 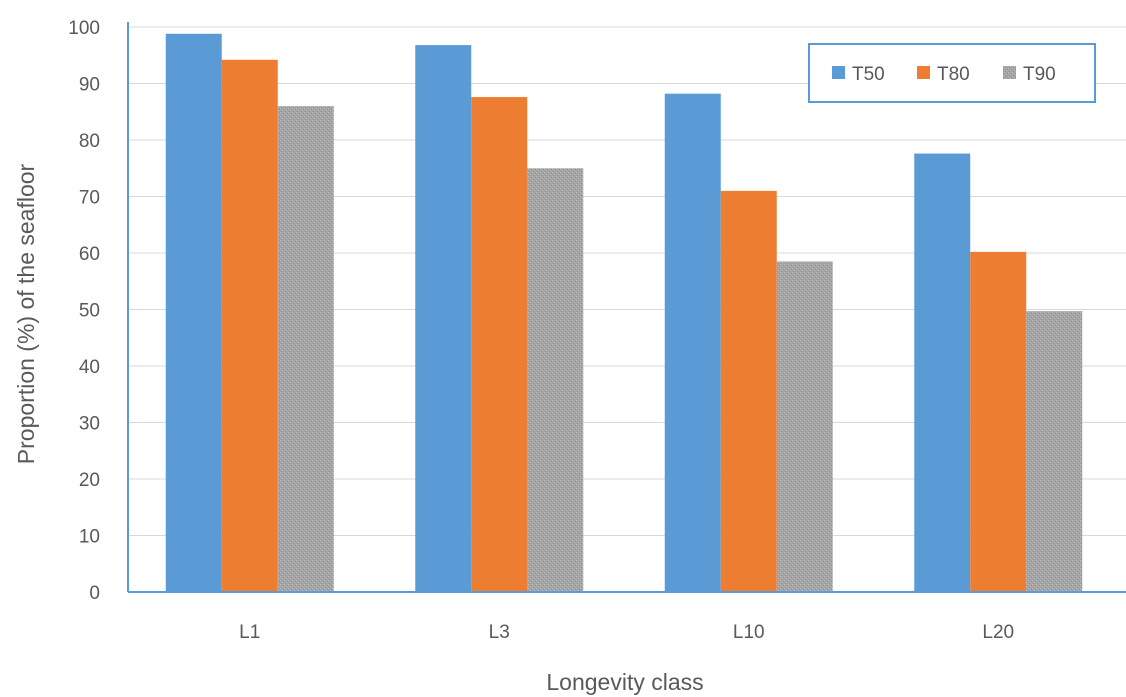 I want to click on y-tick-label: 80, so click(x=89, y=141).